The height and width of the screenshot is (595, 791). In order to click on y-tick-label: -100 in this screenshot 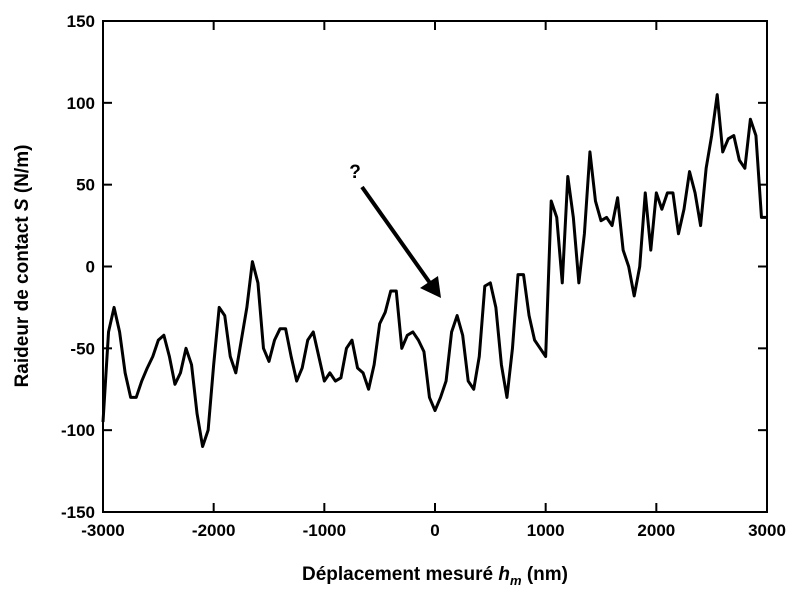, I will do `click(78, 430)`.